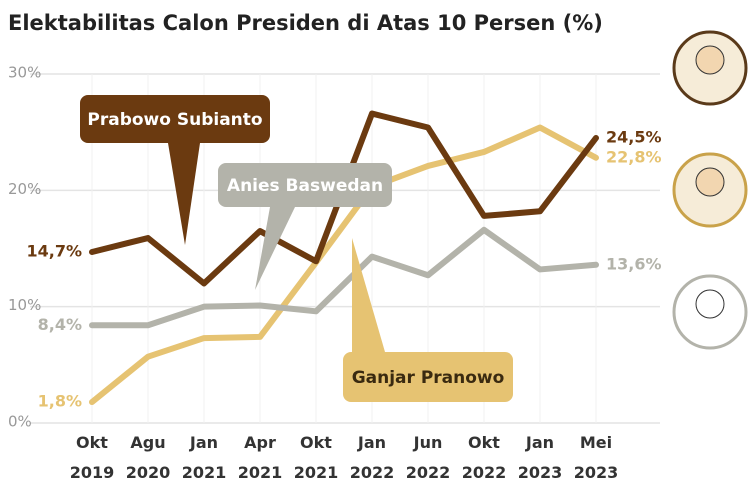  What do you see at coordinates (634, 136) in the screenshot?
I see `value-label: 24,5%` at bounding box center [634, 136].